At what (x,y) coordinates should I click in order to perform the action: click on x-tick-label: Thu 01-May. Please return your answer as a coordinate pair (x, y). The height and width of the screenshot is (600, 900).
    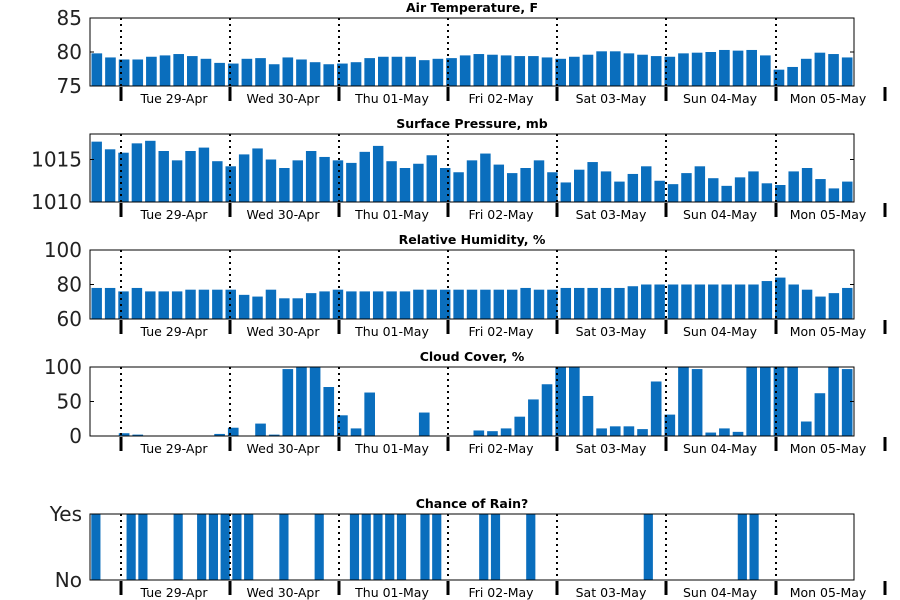
    Looking at the image, I should click on (391, 592).